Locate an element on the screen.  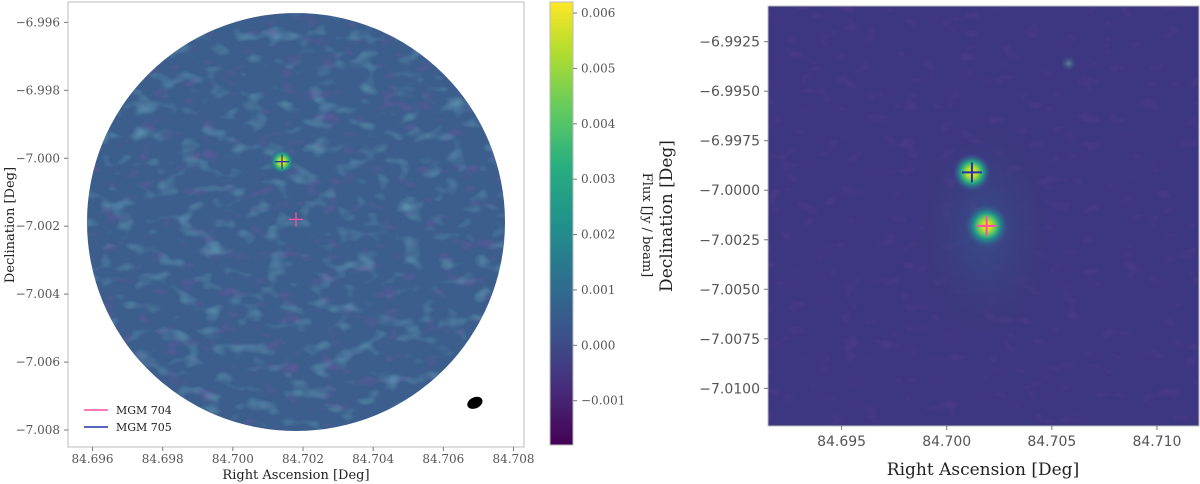
right-x-axis-label: Right Ascension [Deg] is located at coordinates (983, 470).